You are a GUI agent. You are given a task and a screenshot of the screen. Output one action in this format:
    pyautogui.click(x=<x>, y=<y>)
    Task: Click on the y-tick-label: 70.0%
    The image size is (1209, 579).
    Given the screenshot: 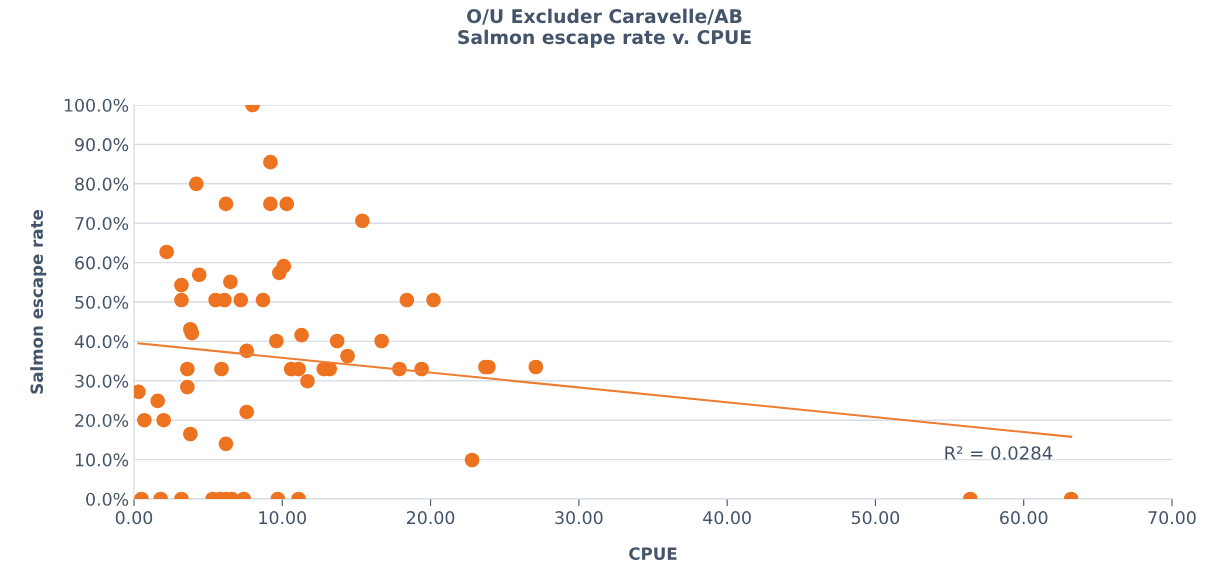 What is the action you would take?
    pyautogui.click(x=102, y=223)
    